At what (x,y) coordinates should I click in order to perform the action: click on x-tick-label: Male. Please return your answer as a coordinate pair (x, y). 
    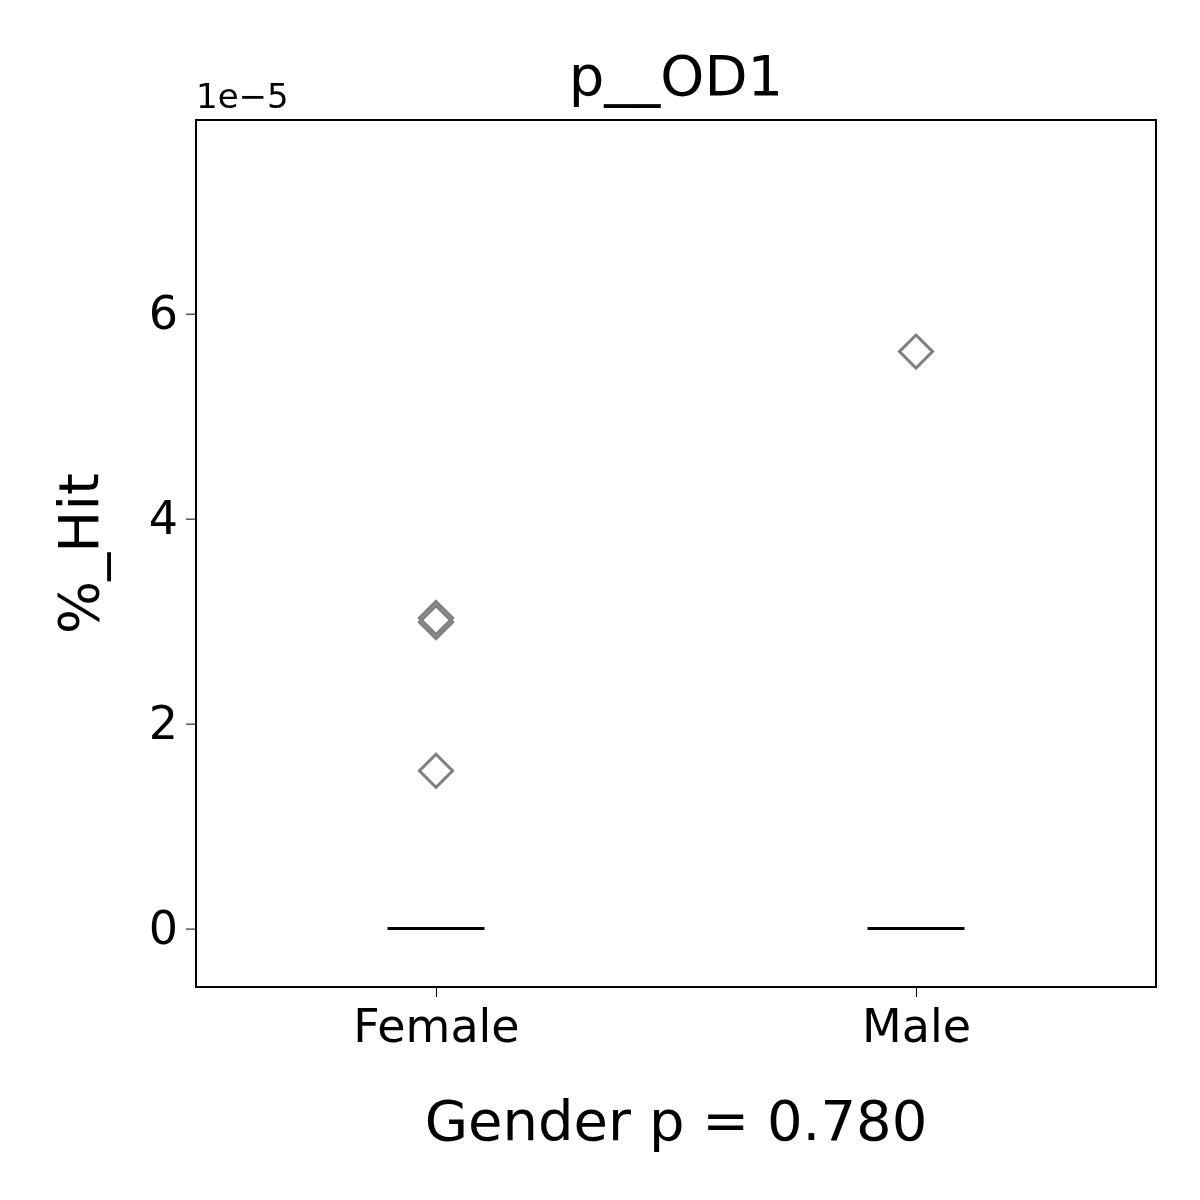
    Looking at the image, I should click on (916, 1025).